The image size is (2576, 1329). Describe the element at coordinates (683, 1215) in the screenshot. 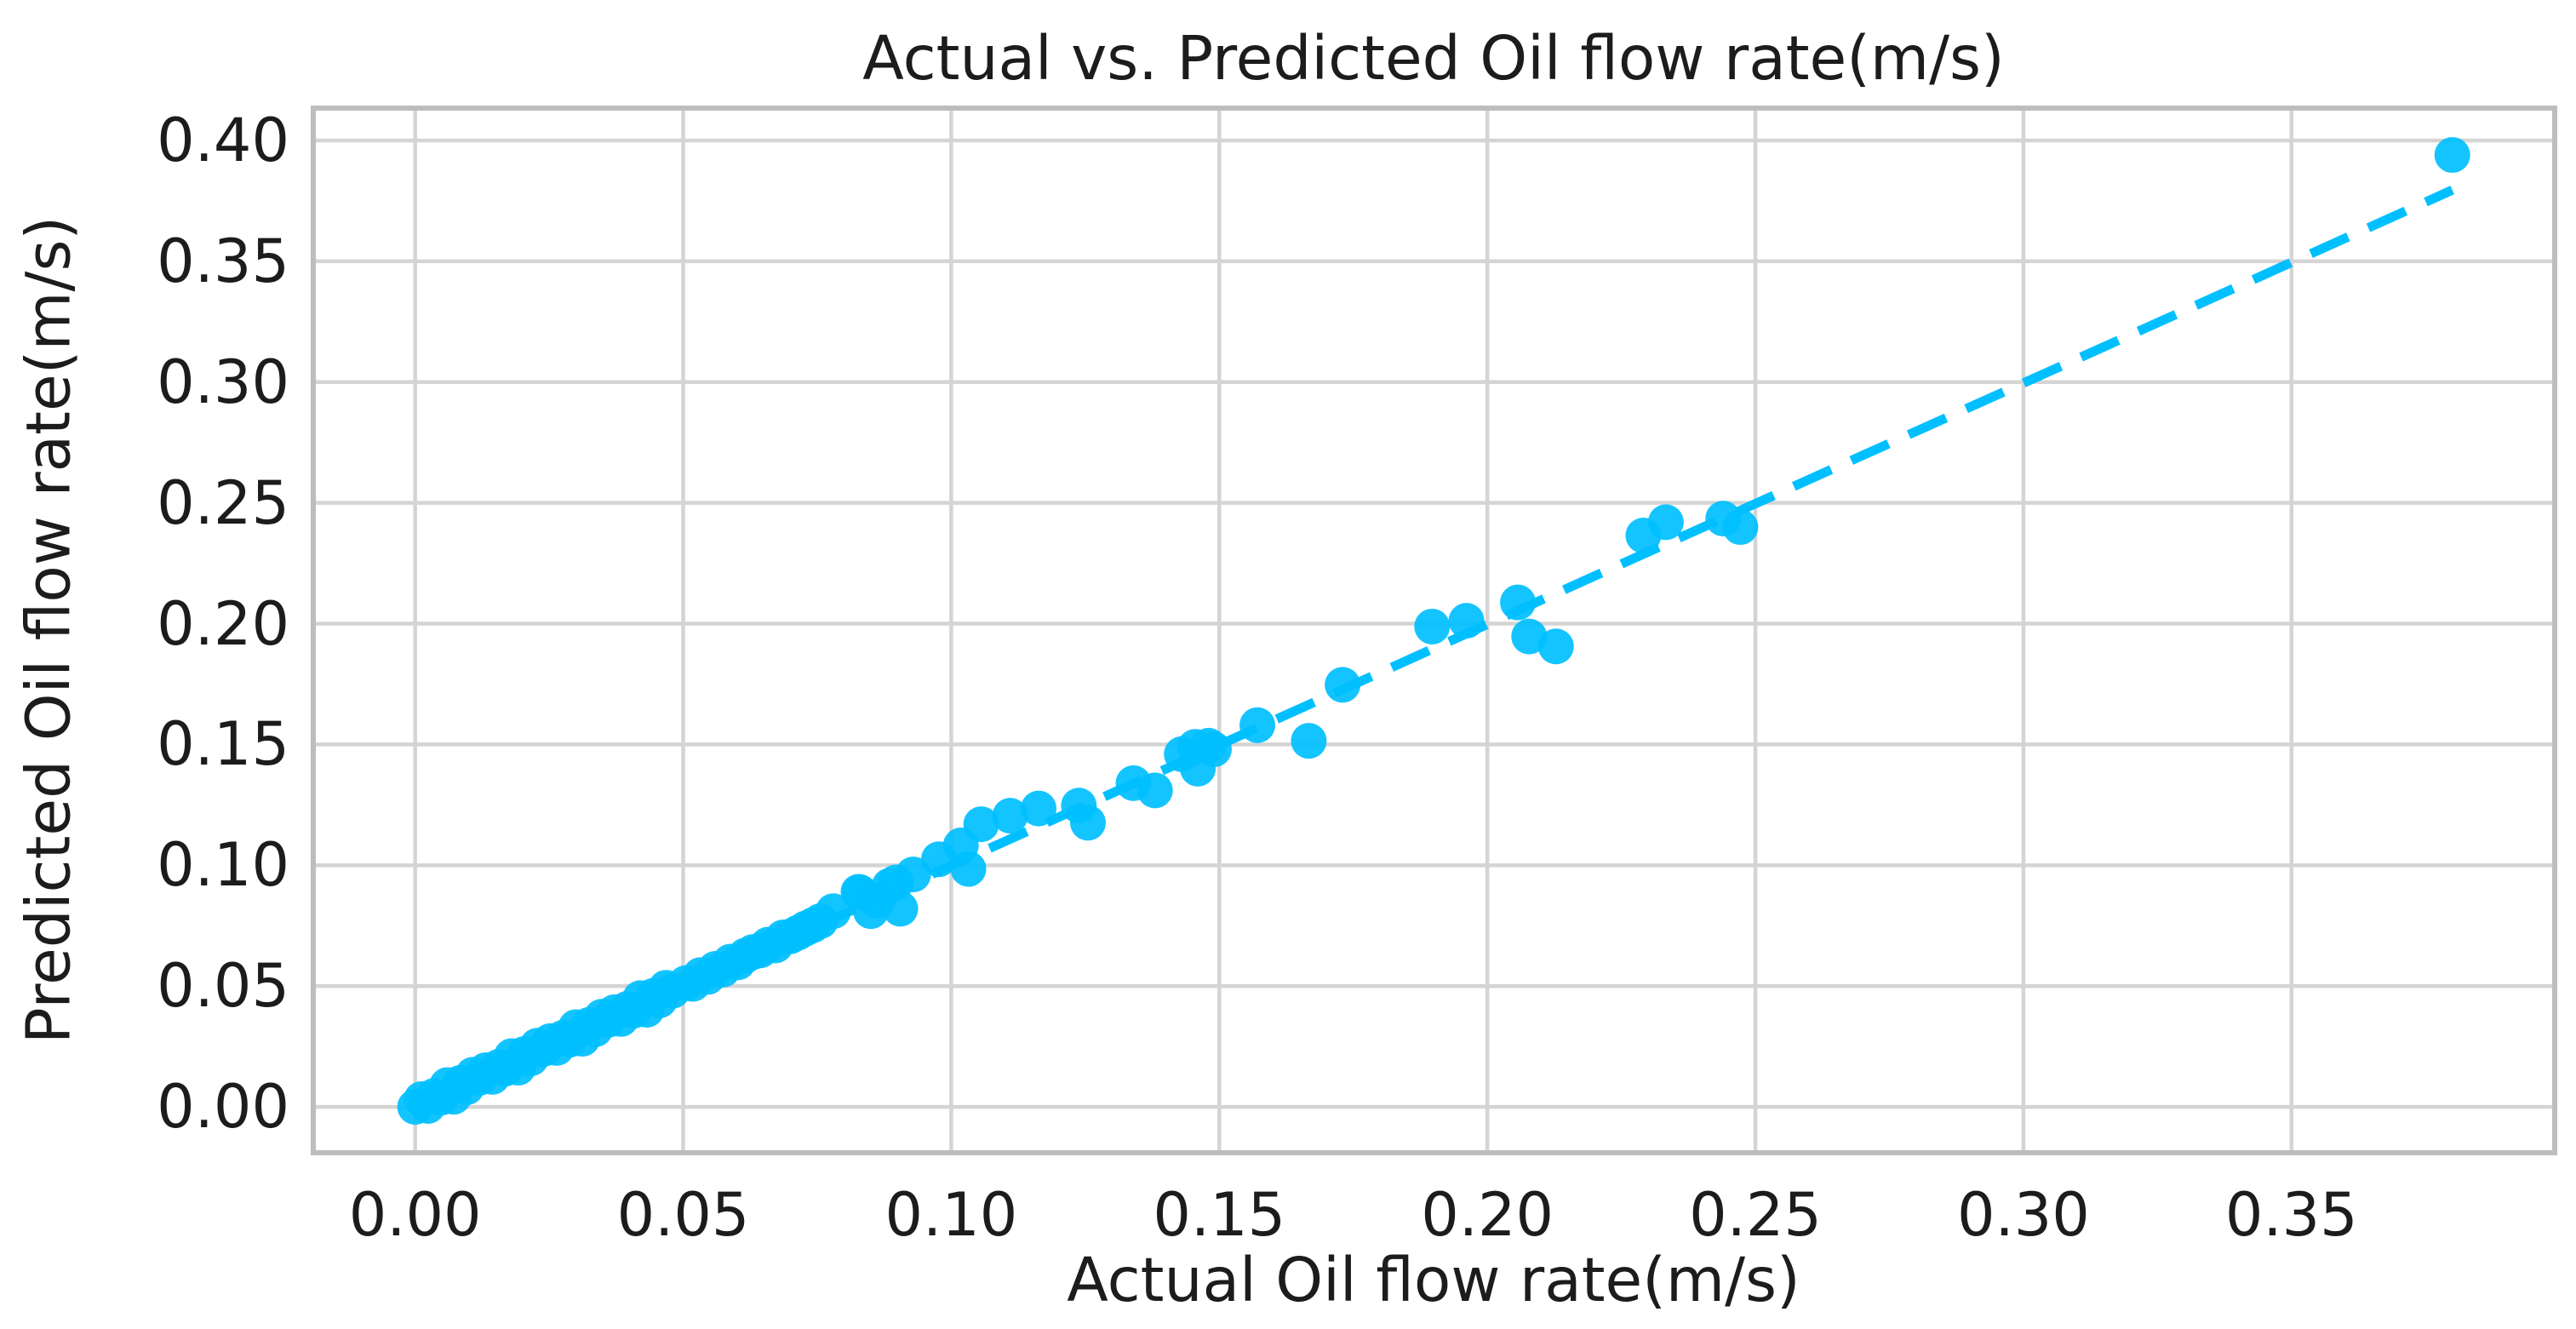

I see `x-tick-label: 0.05` at that location.